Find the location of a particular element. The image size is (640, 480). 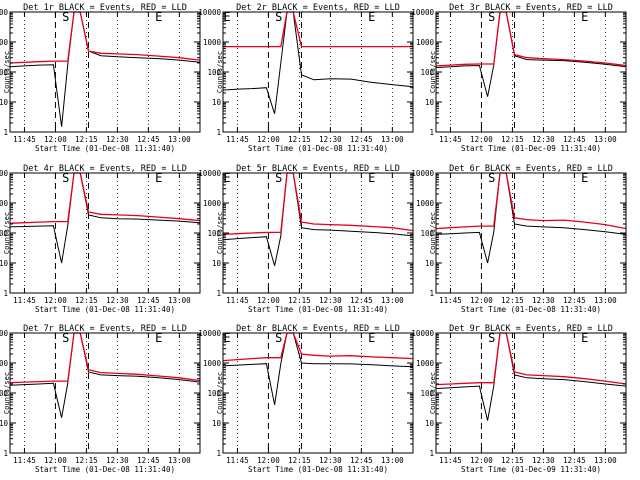

panel-title: Det 2r BLACK = Events, RED = LLD is located at coordinates (318, 8).